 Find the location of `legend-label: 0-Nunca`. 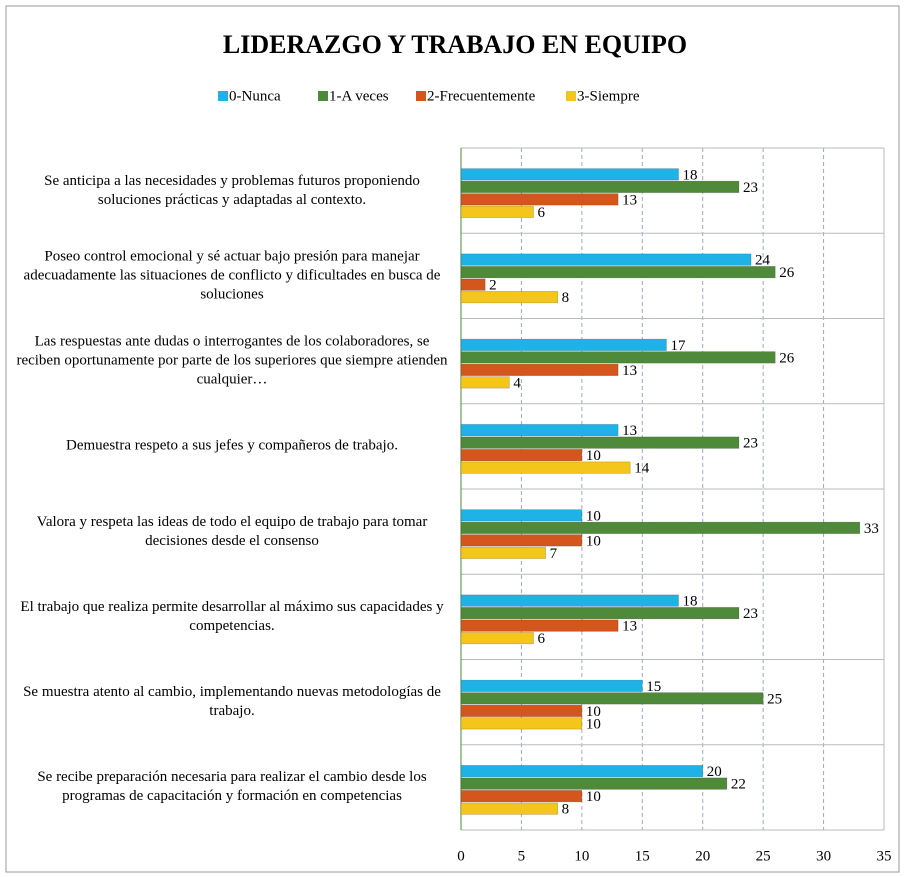

legend-label: 0-Nunca is located at coordinates (255, 96).